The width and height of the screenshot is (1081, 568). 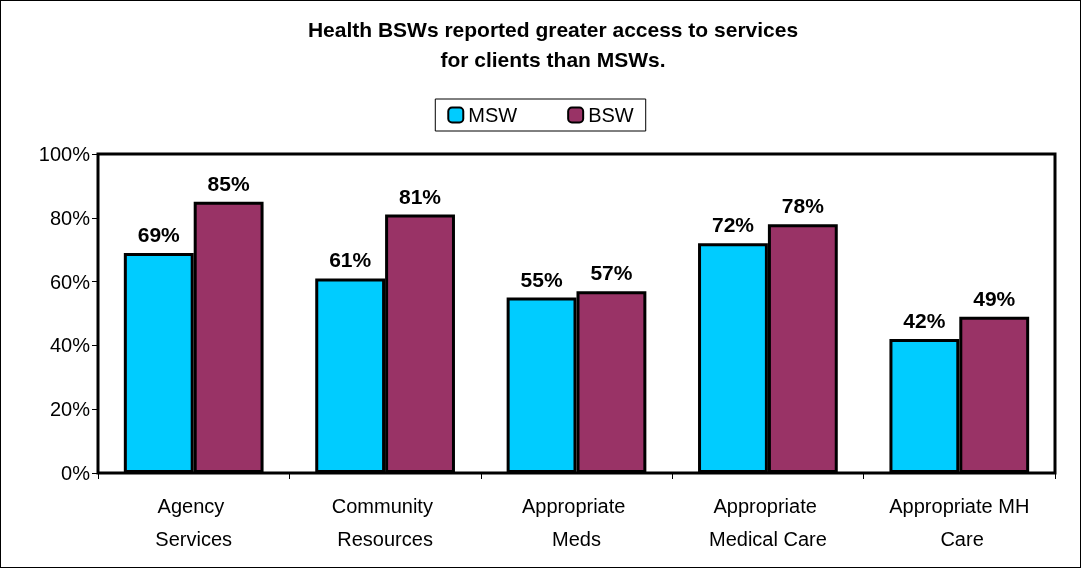 What do you see at coordinates (159, 234) in the screenshot?
I see `data-label: 69%` at bounding box center [159, 234].